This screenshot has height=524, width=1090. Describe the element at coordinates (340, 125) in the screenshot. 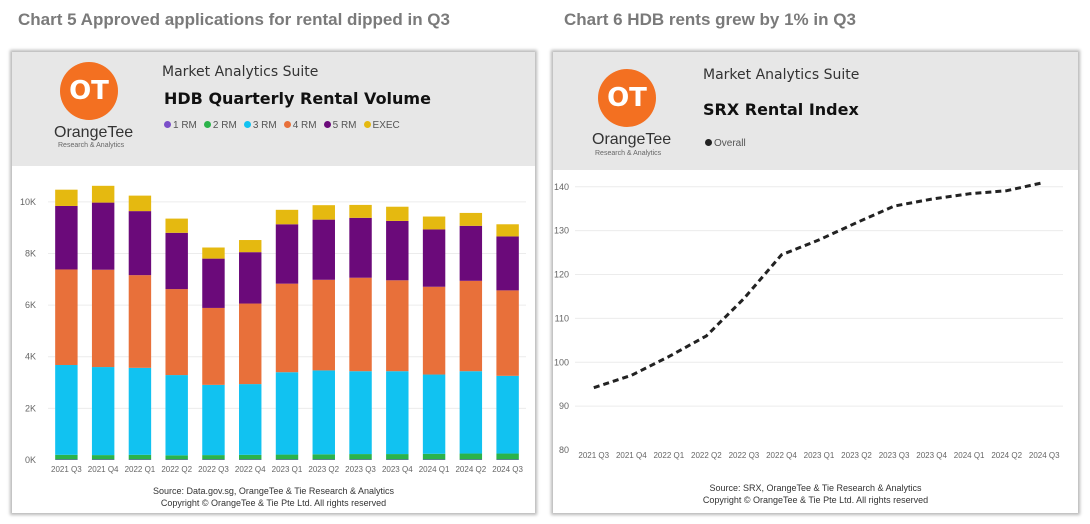

I see `legend-item: 5 RM` at that location.